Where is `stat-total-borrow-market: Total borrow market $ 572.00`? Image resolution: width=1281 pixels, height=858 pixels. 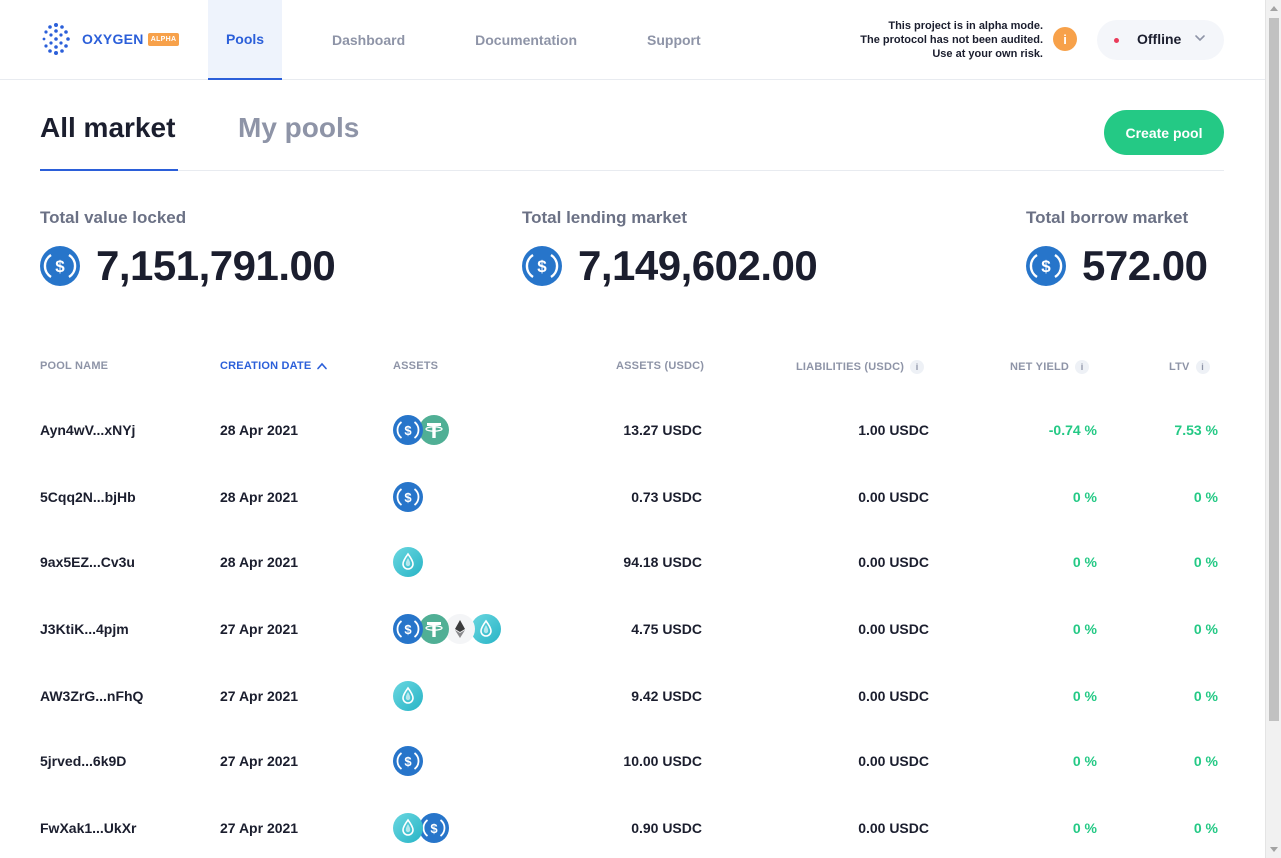 stat-total-borrow-market: Total borrow market $ 572.00 is located at coordinates (1117, 249).